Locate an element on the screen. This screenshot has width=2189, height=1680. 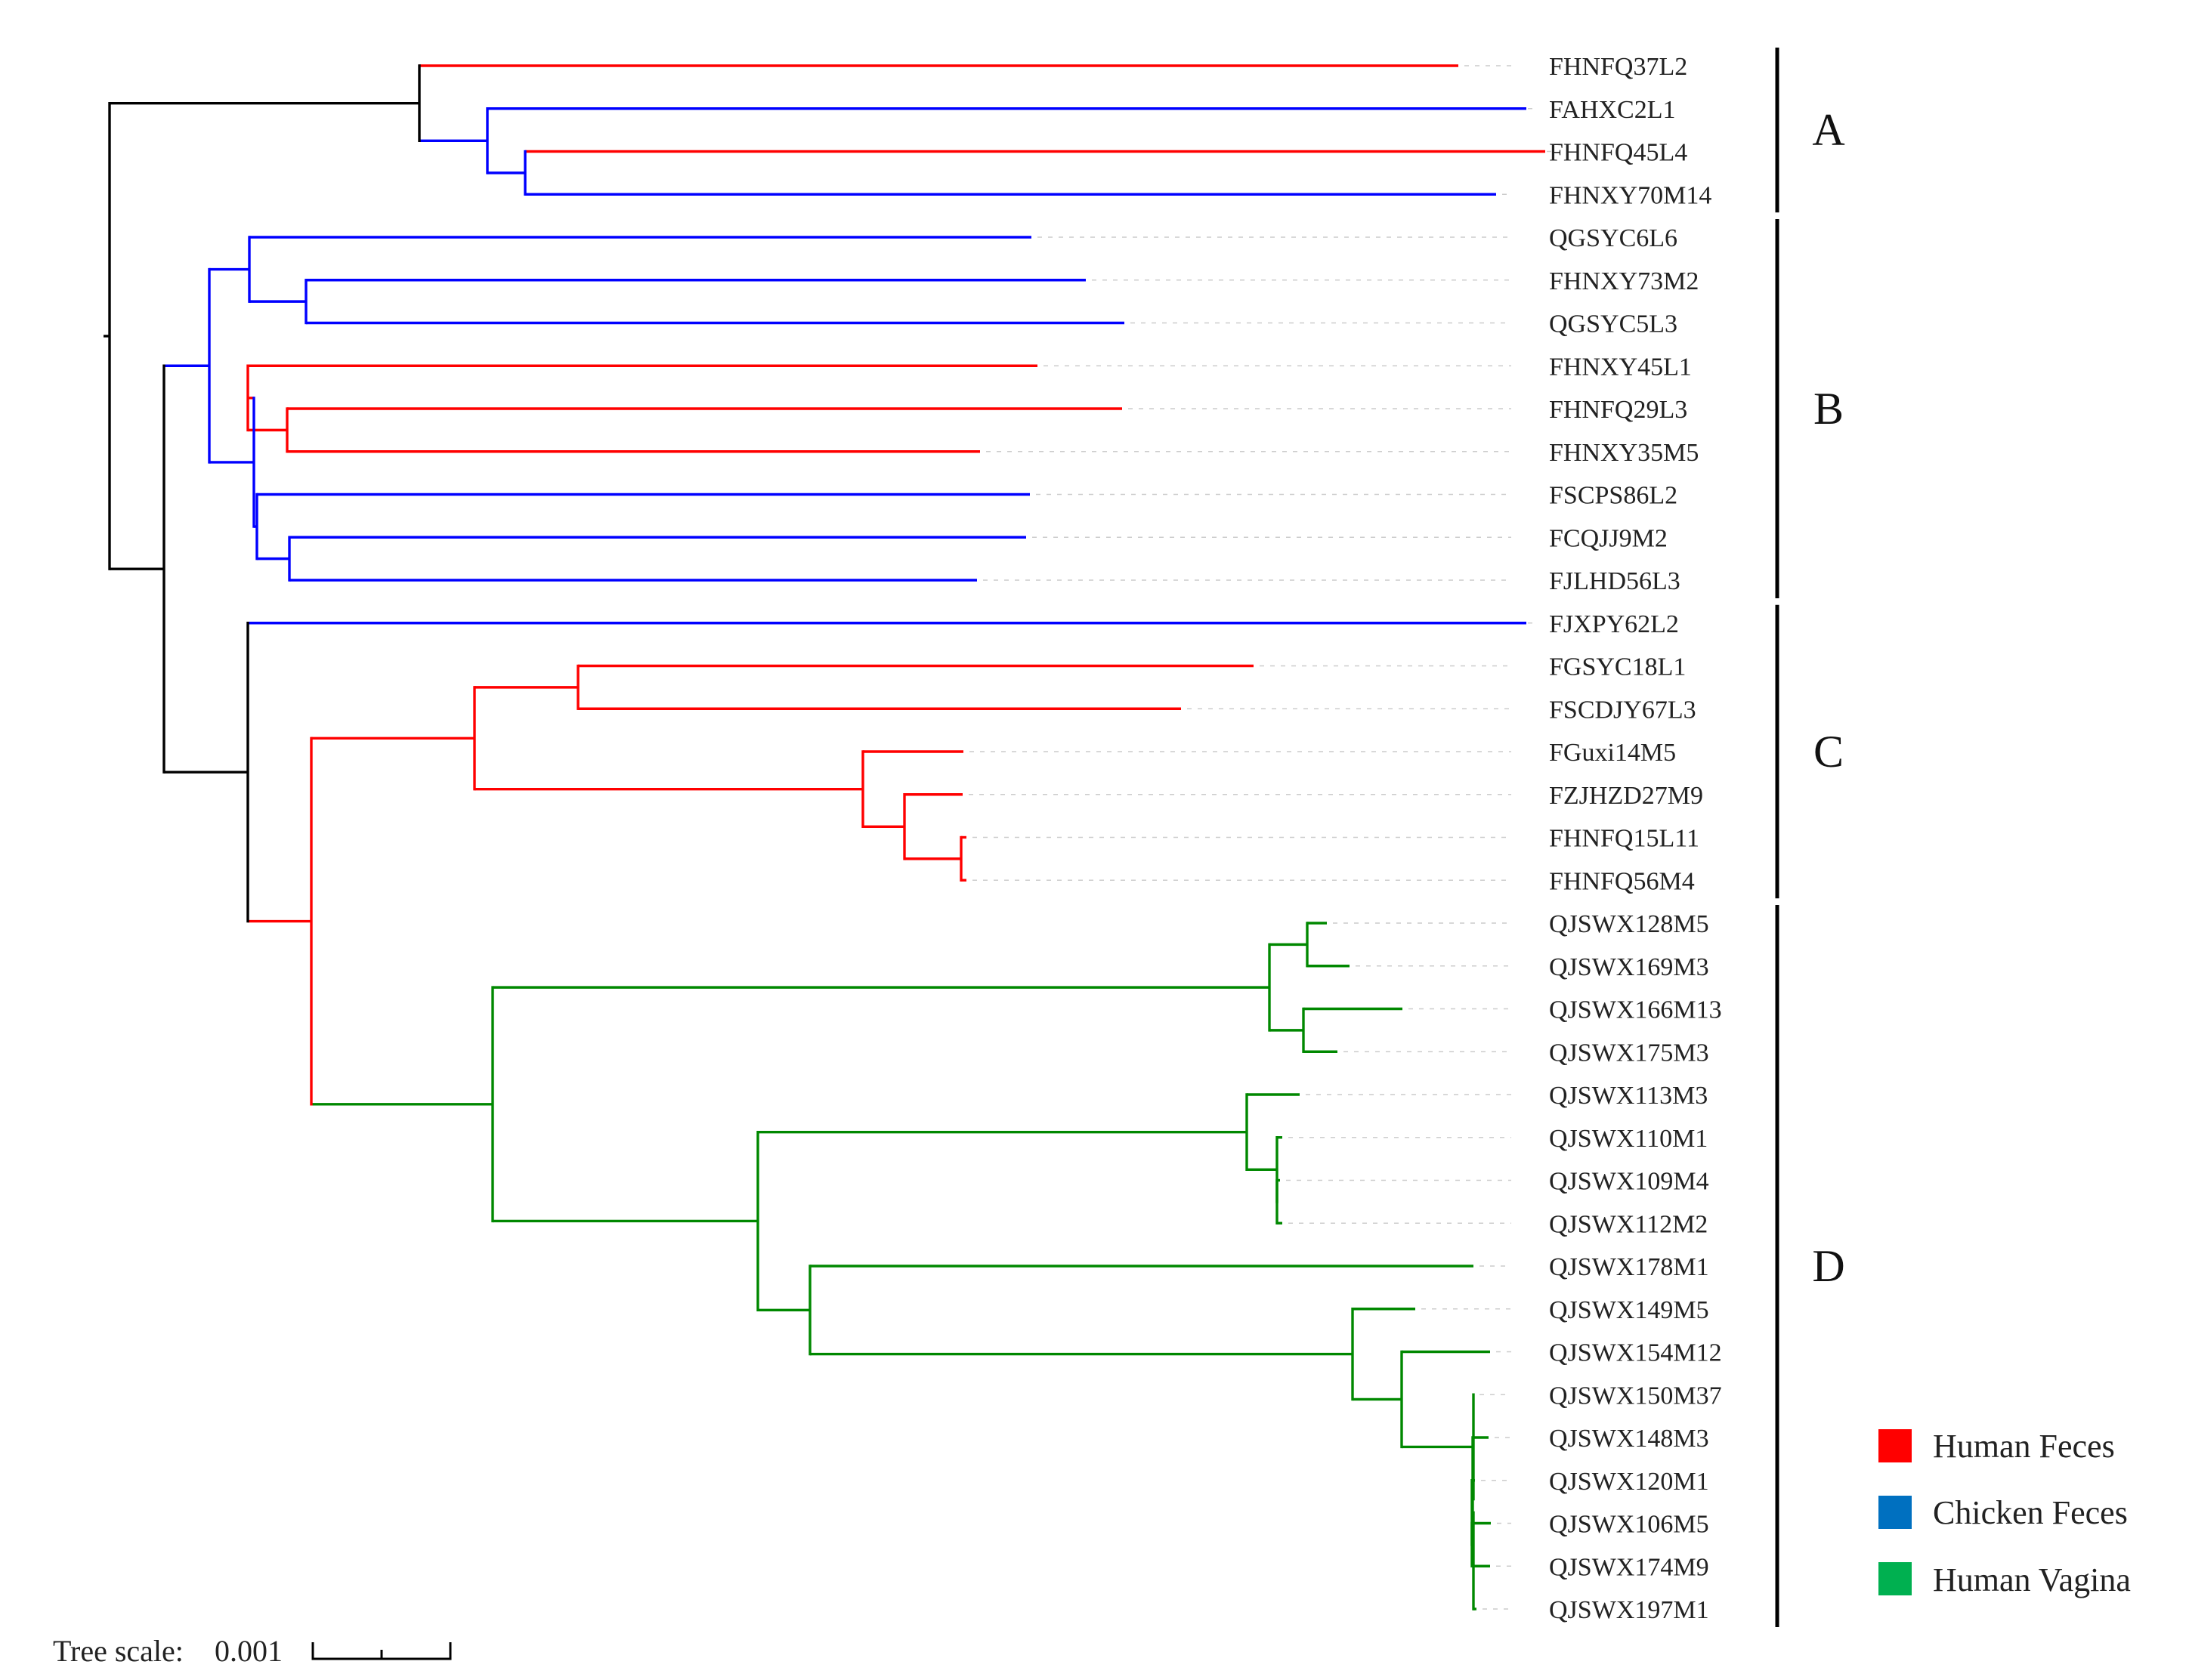
legend: Human Feces Chicken Feces Human Vagina is located at coordinates (2005, 1513).